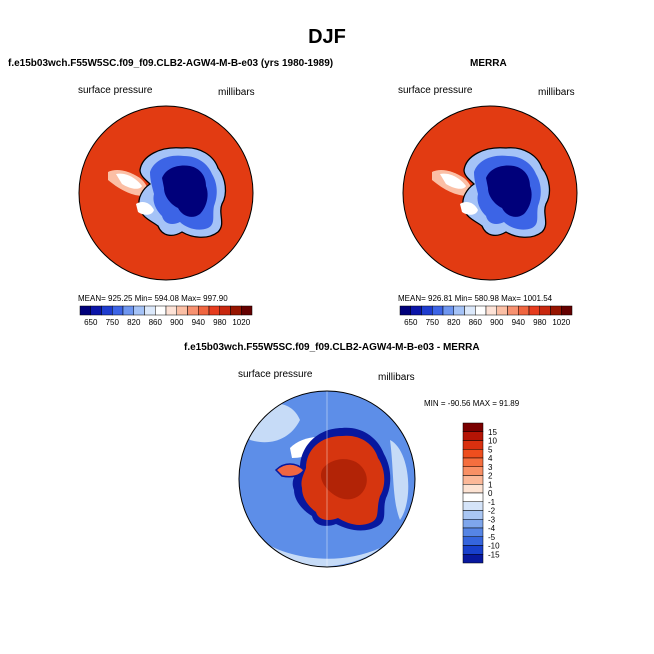  Describe the element at coordinates (236, 92) in the screenshot. I see `panel-1-units: millibars` at that location.